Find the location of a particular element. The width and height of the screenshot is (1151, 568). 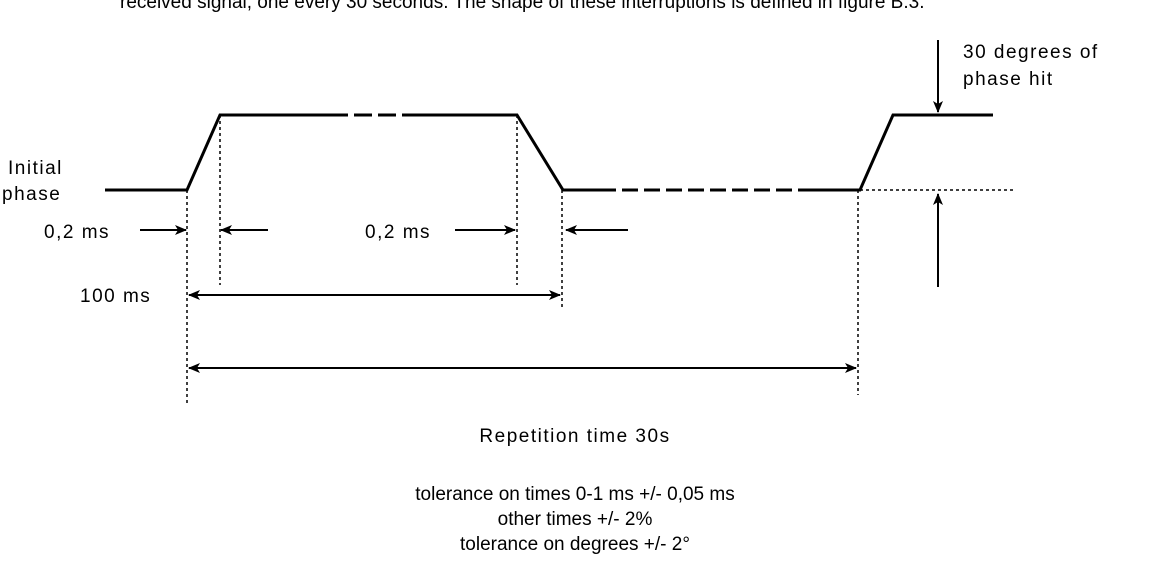

tolerance-note: tolerance on times 0-1 ms +/- 0,05 ms is located at coordinates (574, 494).